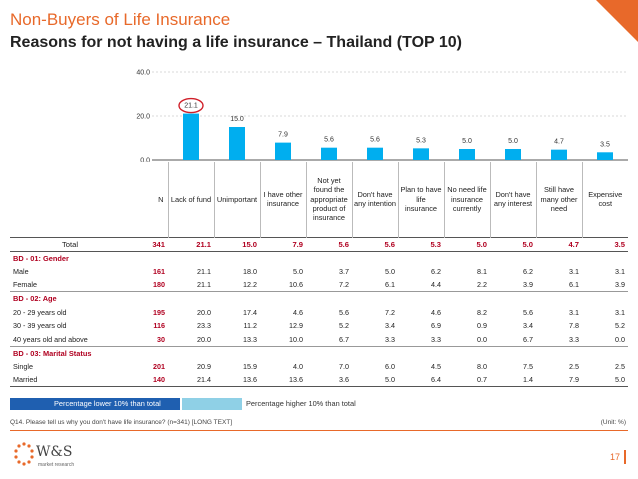 Image resolution: width=638 pixels, height=479 pixels. I want to click on column-header: I have other insurance, so click(282, 199).